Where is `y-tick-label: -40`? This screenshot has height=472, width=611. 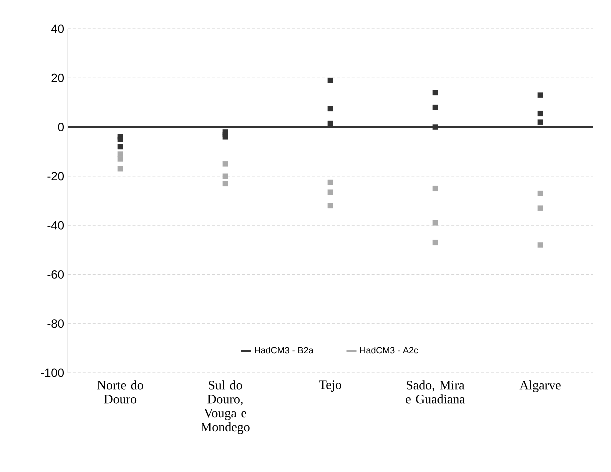 y-tick-label: -40 is located at coordinates (56, 225).